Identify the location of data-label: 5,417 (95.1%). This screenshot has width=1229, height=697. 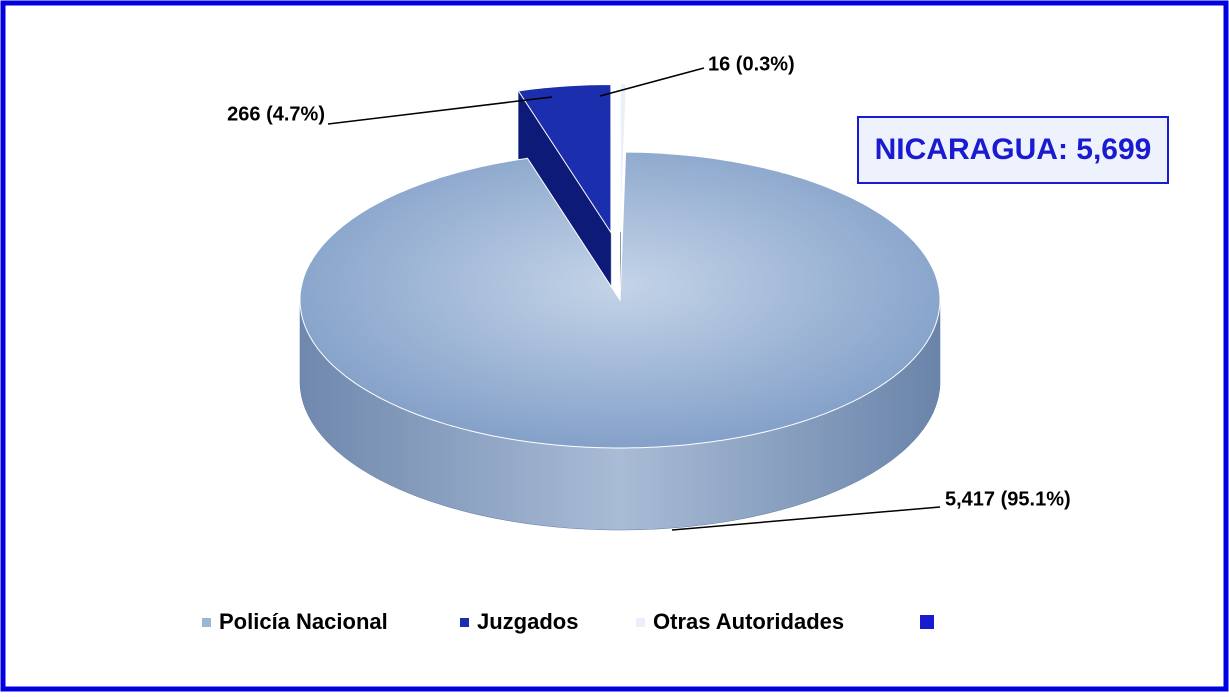
(1008, 499).